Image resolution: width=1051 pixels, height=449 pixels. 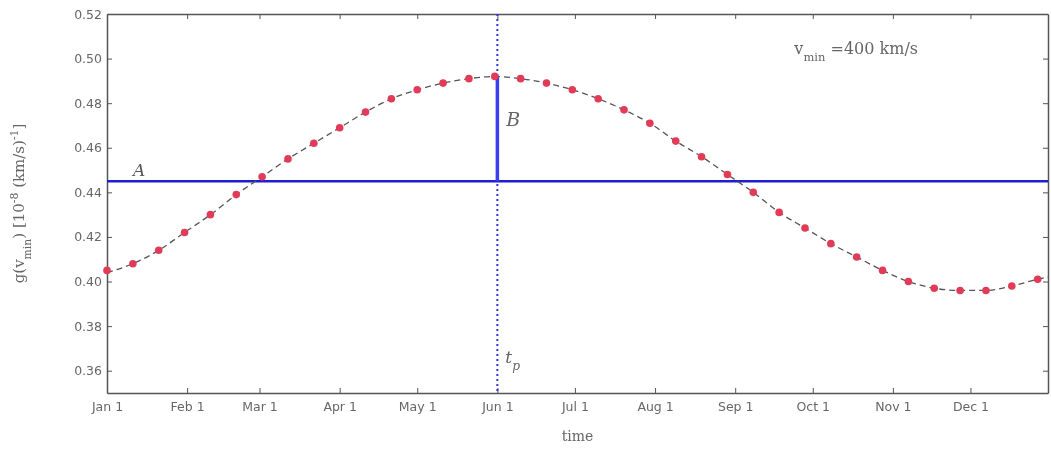 I want to click on y-tick-label: 0.50, so click(x=88, y=59).